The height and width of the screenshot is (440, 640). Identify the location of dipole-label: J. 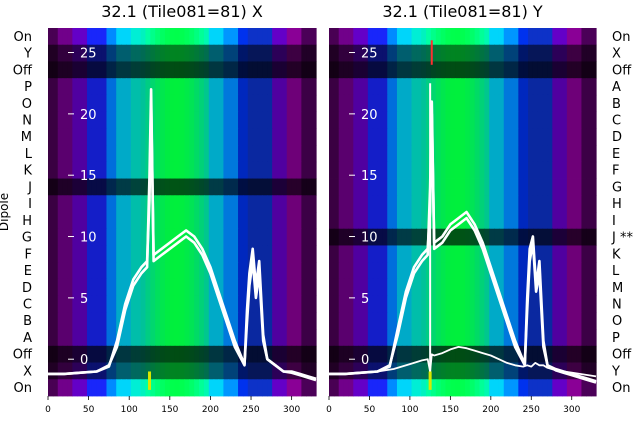
(29, 187).